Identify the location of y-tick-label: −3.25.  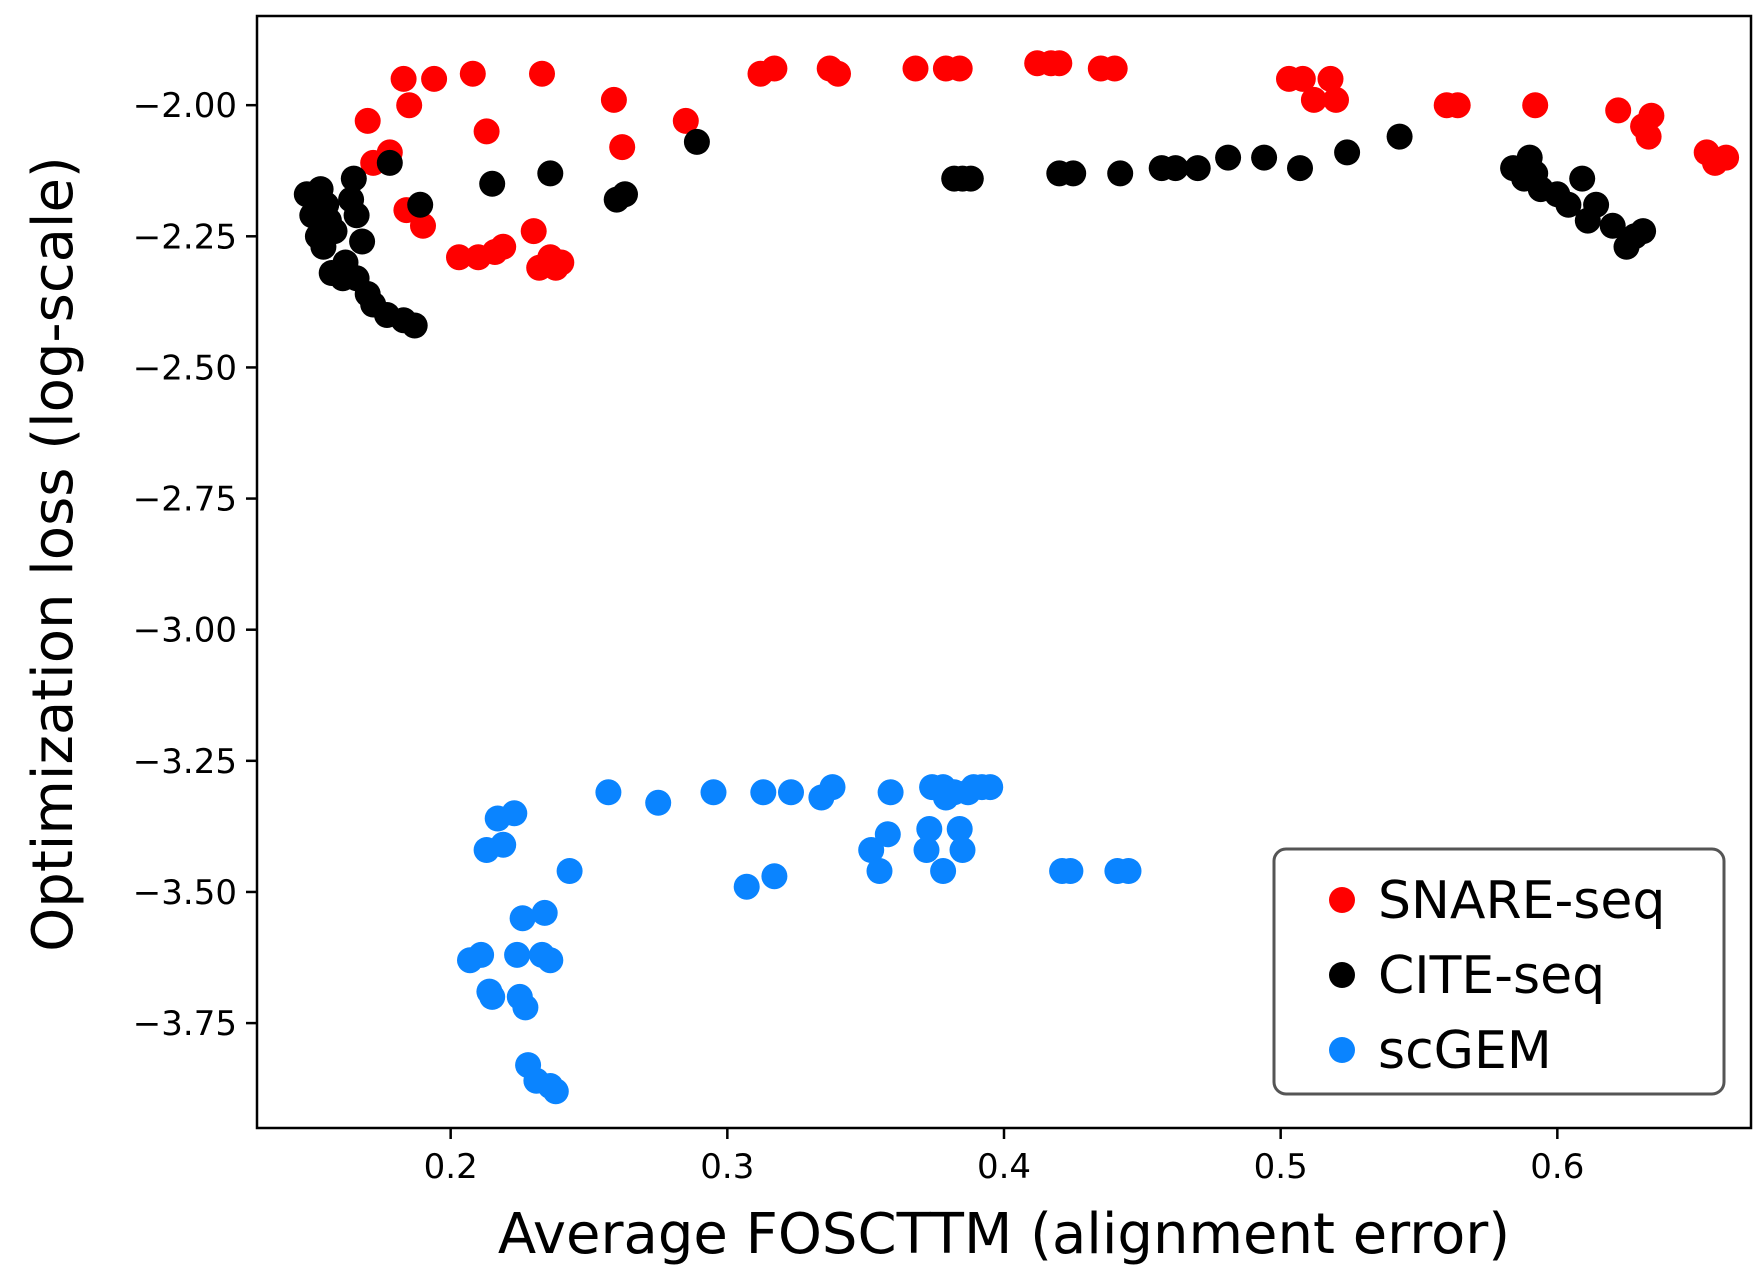
(185, 762).